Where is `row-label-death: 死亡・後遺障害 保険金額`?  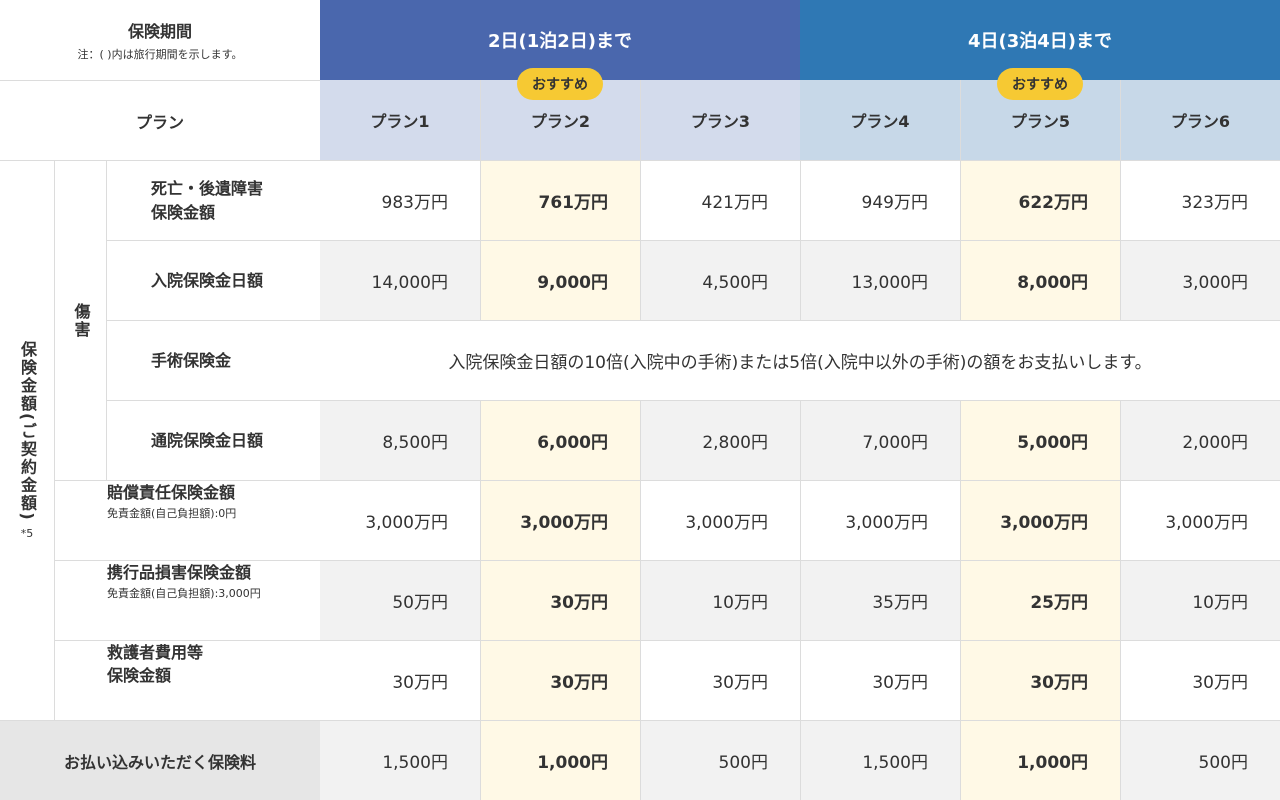
row-label-death: 死亡・後遺障害 保険金額 is located at coordinates (213, 200).